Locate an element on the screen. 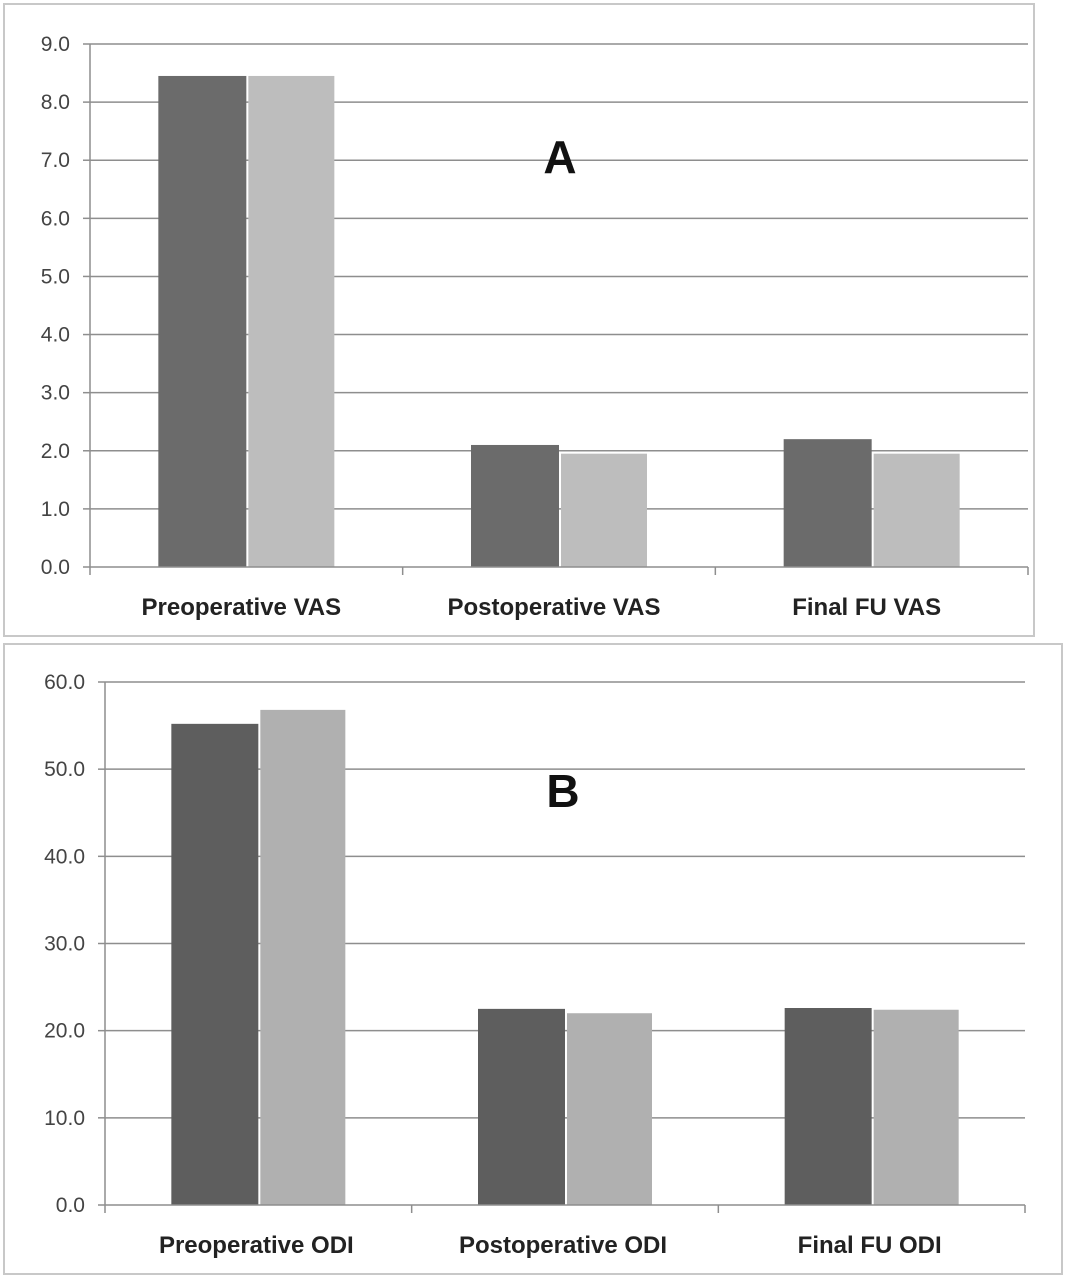 This screenshot has height=1280, width=1067. y-tick-label: 30.0 is located at coordinates (64, 944).